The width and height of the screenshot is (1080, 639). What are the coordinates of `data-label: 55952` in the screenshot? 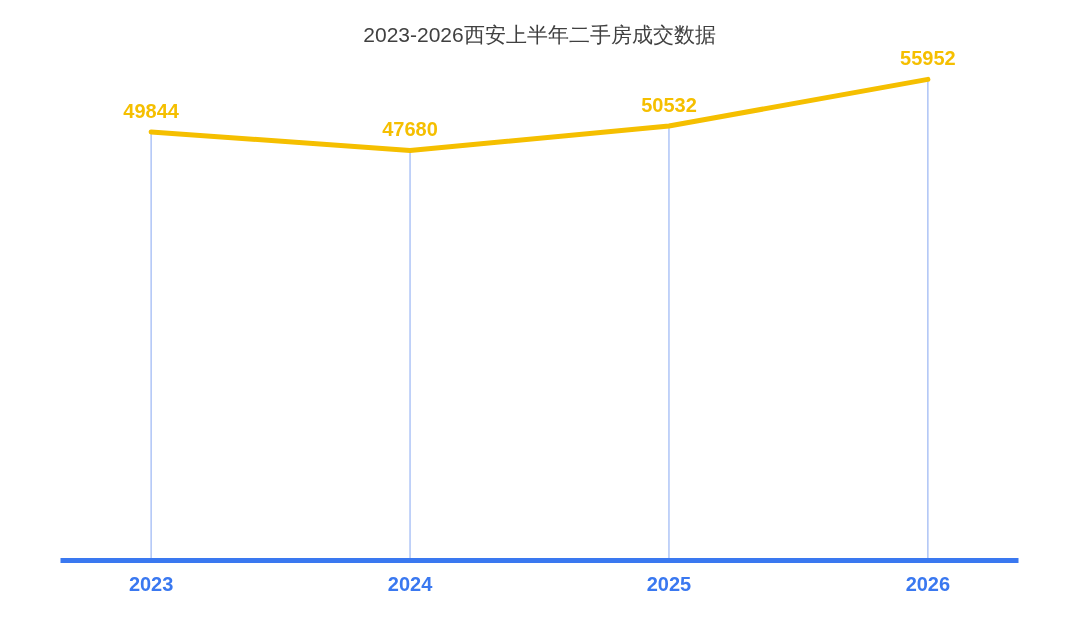 It's located at (928, 58).